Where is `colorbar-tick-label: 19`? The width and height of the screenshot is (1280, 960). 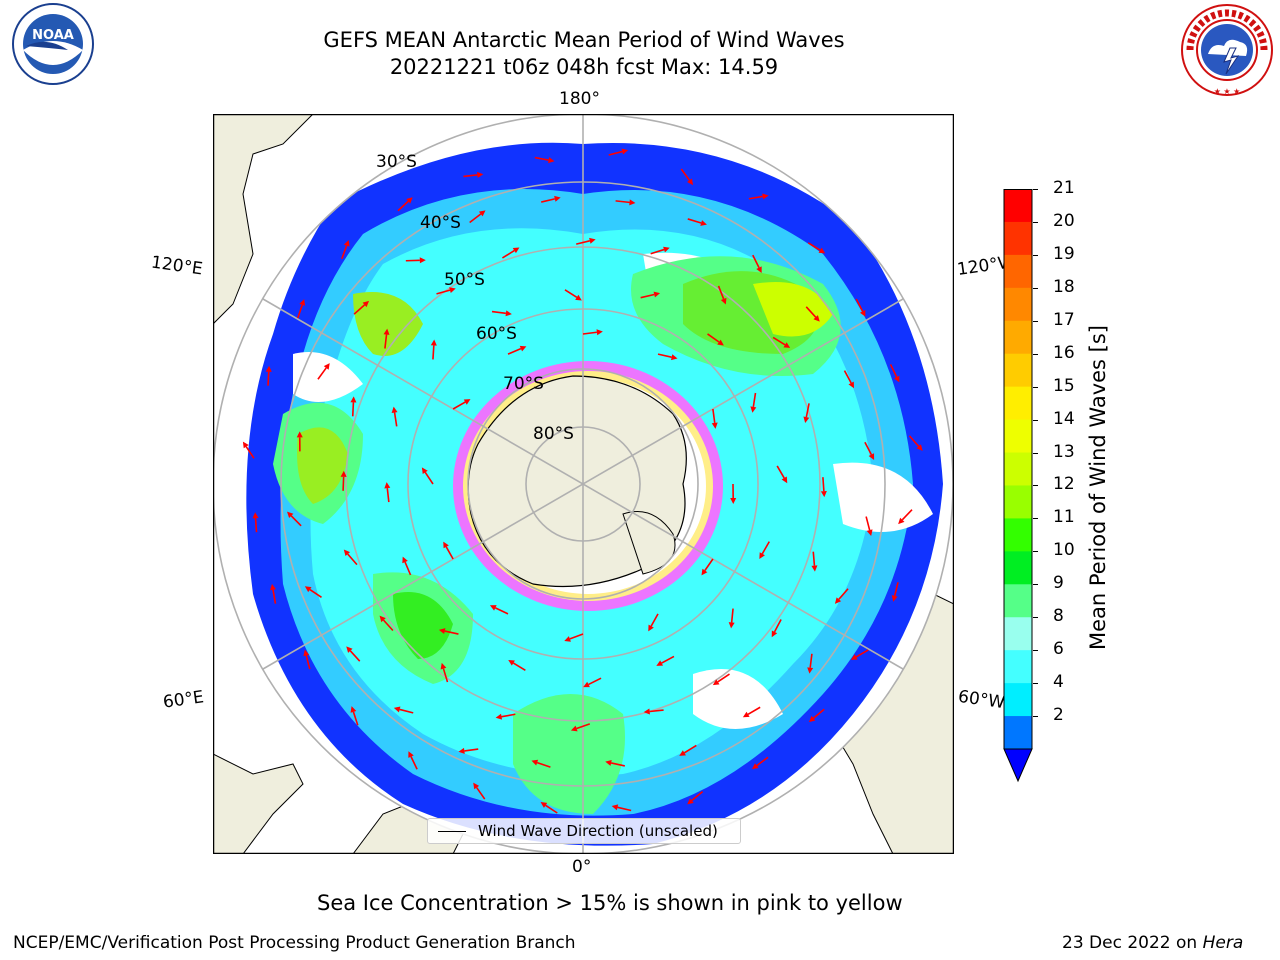 colorbar-tick-label: 19 is located at coordinates (1064, 253).